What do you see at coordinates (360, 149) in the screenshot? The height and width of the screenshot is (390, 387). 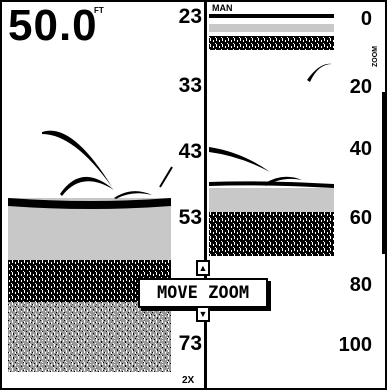 I see `depth-scale-tick: 40` at bounding box center [360, 149].